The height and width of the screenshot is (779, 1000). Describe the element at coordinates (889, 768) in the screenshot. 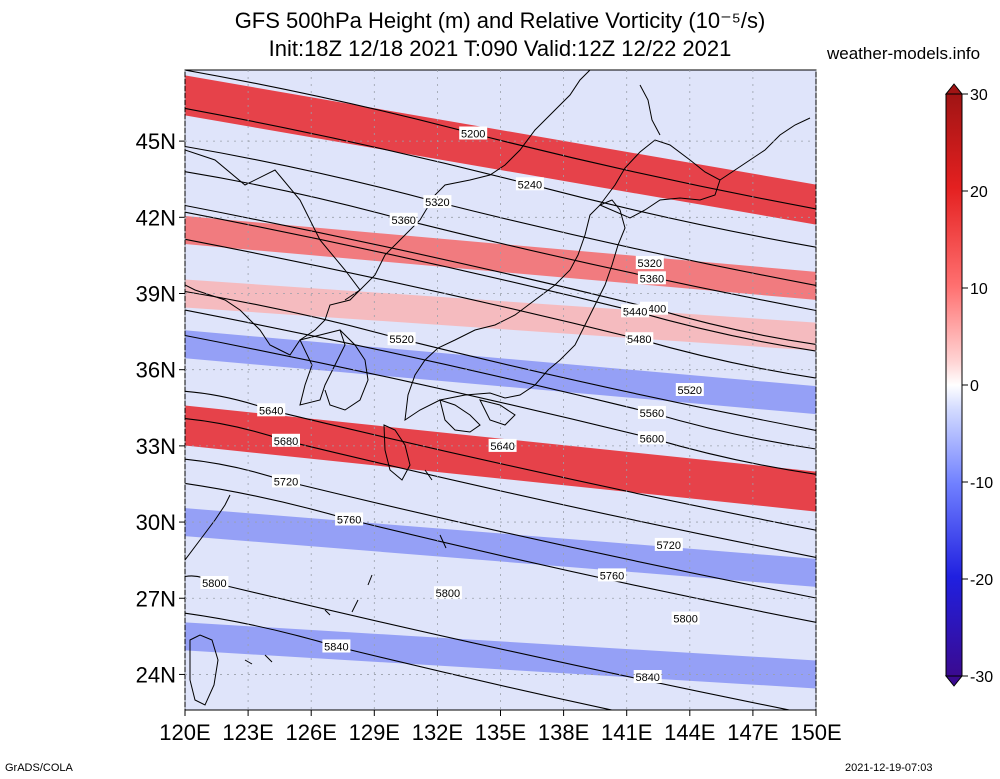

I see `footer-timestamp: 2021-12-19-07:03` at that location.